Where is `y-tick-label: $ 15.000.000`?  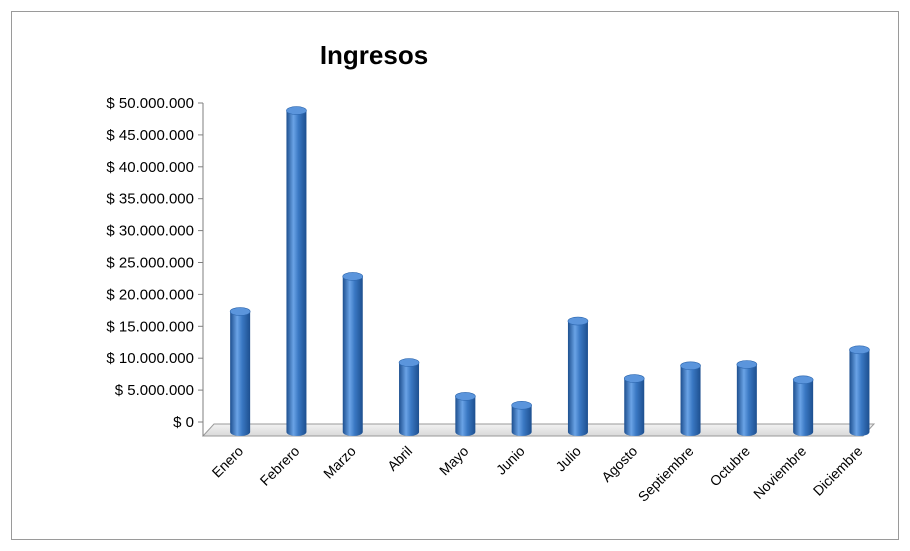
y-tick-label: $ 15.000.000 is located at coordinates (150, 326).